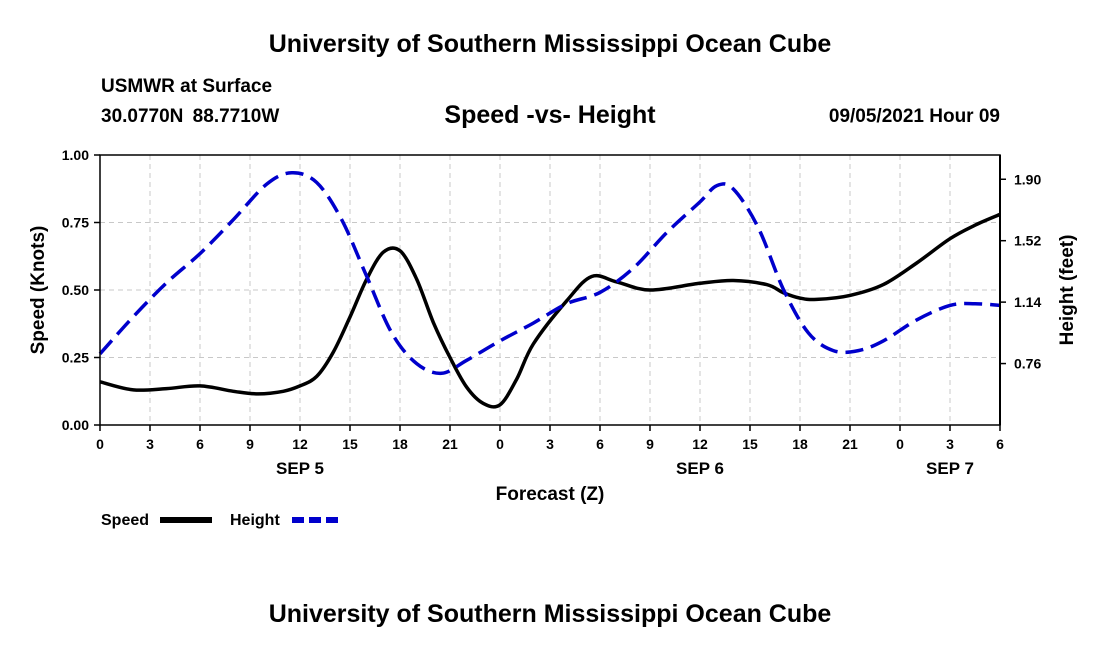  I want to click on y2-tick-label: 1.90, so click(1027, 179).